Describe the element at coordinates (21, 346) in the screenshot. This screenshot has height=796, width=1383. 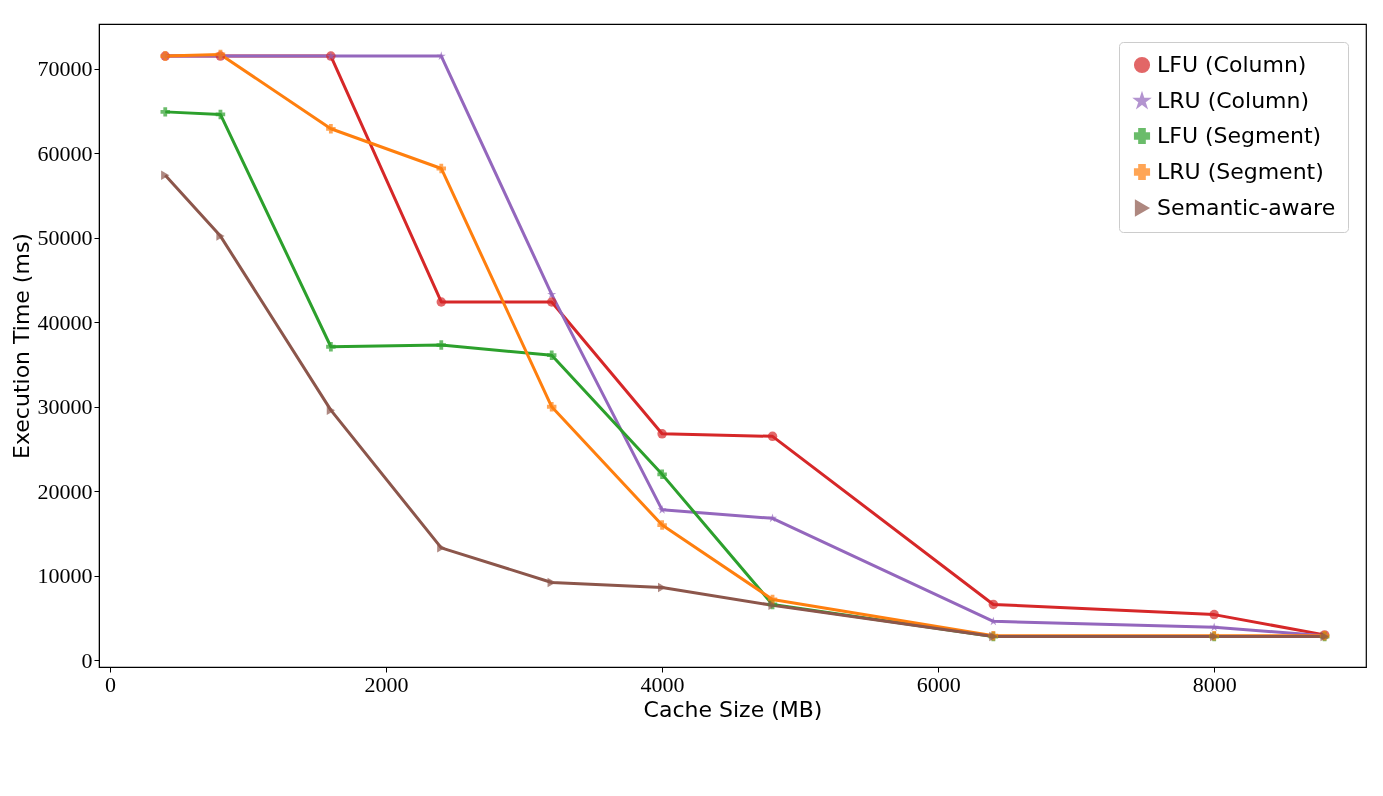
I see `y-axis-title: Execution Time (ms)` at that location.